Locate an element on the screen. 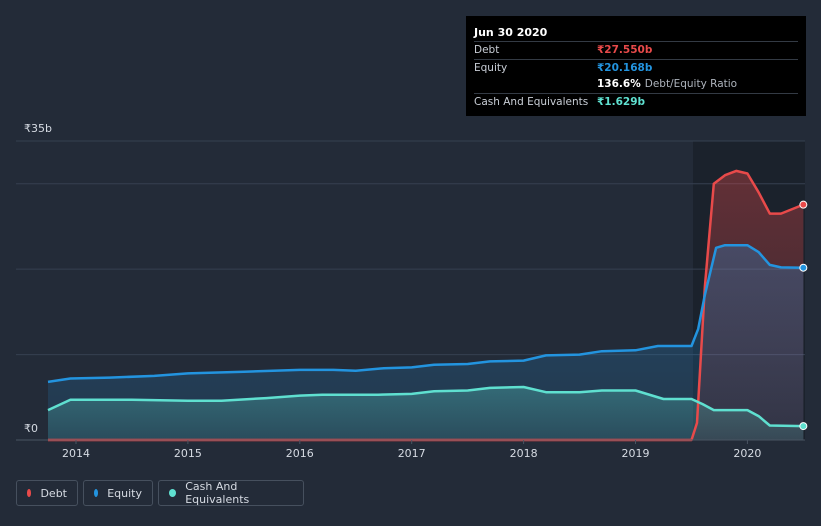 The width and height of the screenshot is (821, 526). cash-dot-icon is located at coordinates (173, 493).